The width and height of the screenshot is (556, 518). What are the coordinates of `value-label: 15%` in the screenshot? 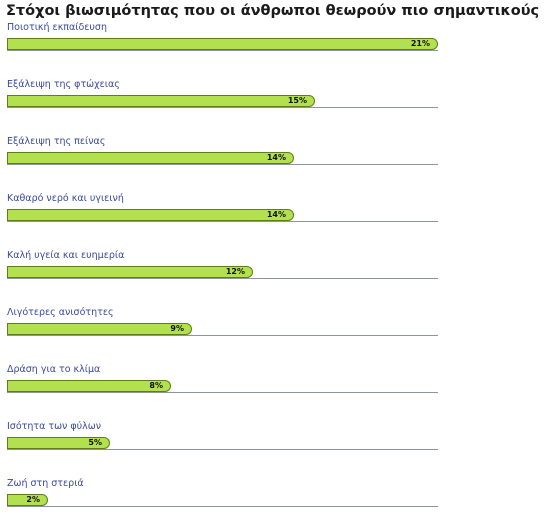 It's located at (297, 100).